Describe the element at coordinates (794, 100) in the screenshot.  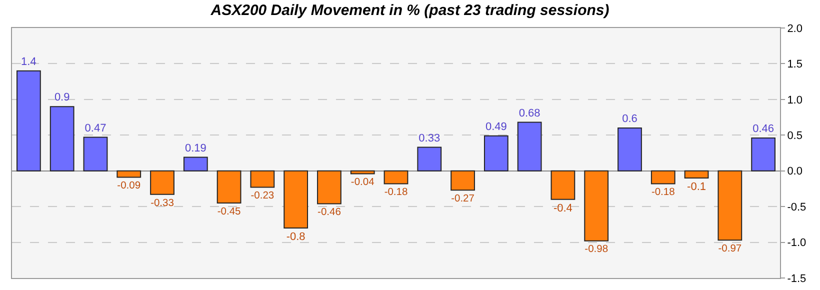
I see `y-tick-label: 1.0` at that location.